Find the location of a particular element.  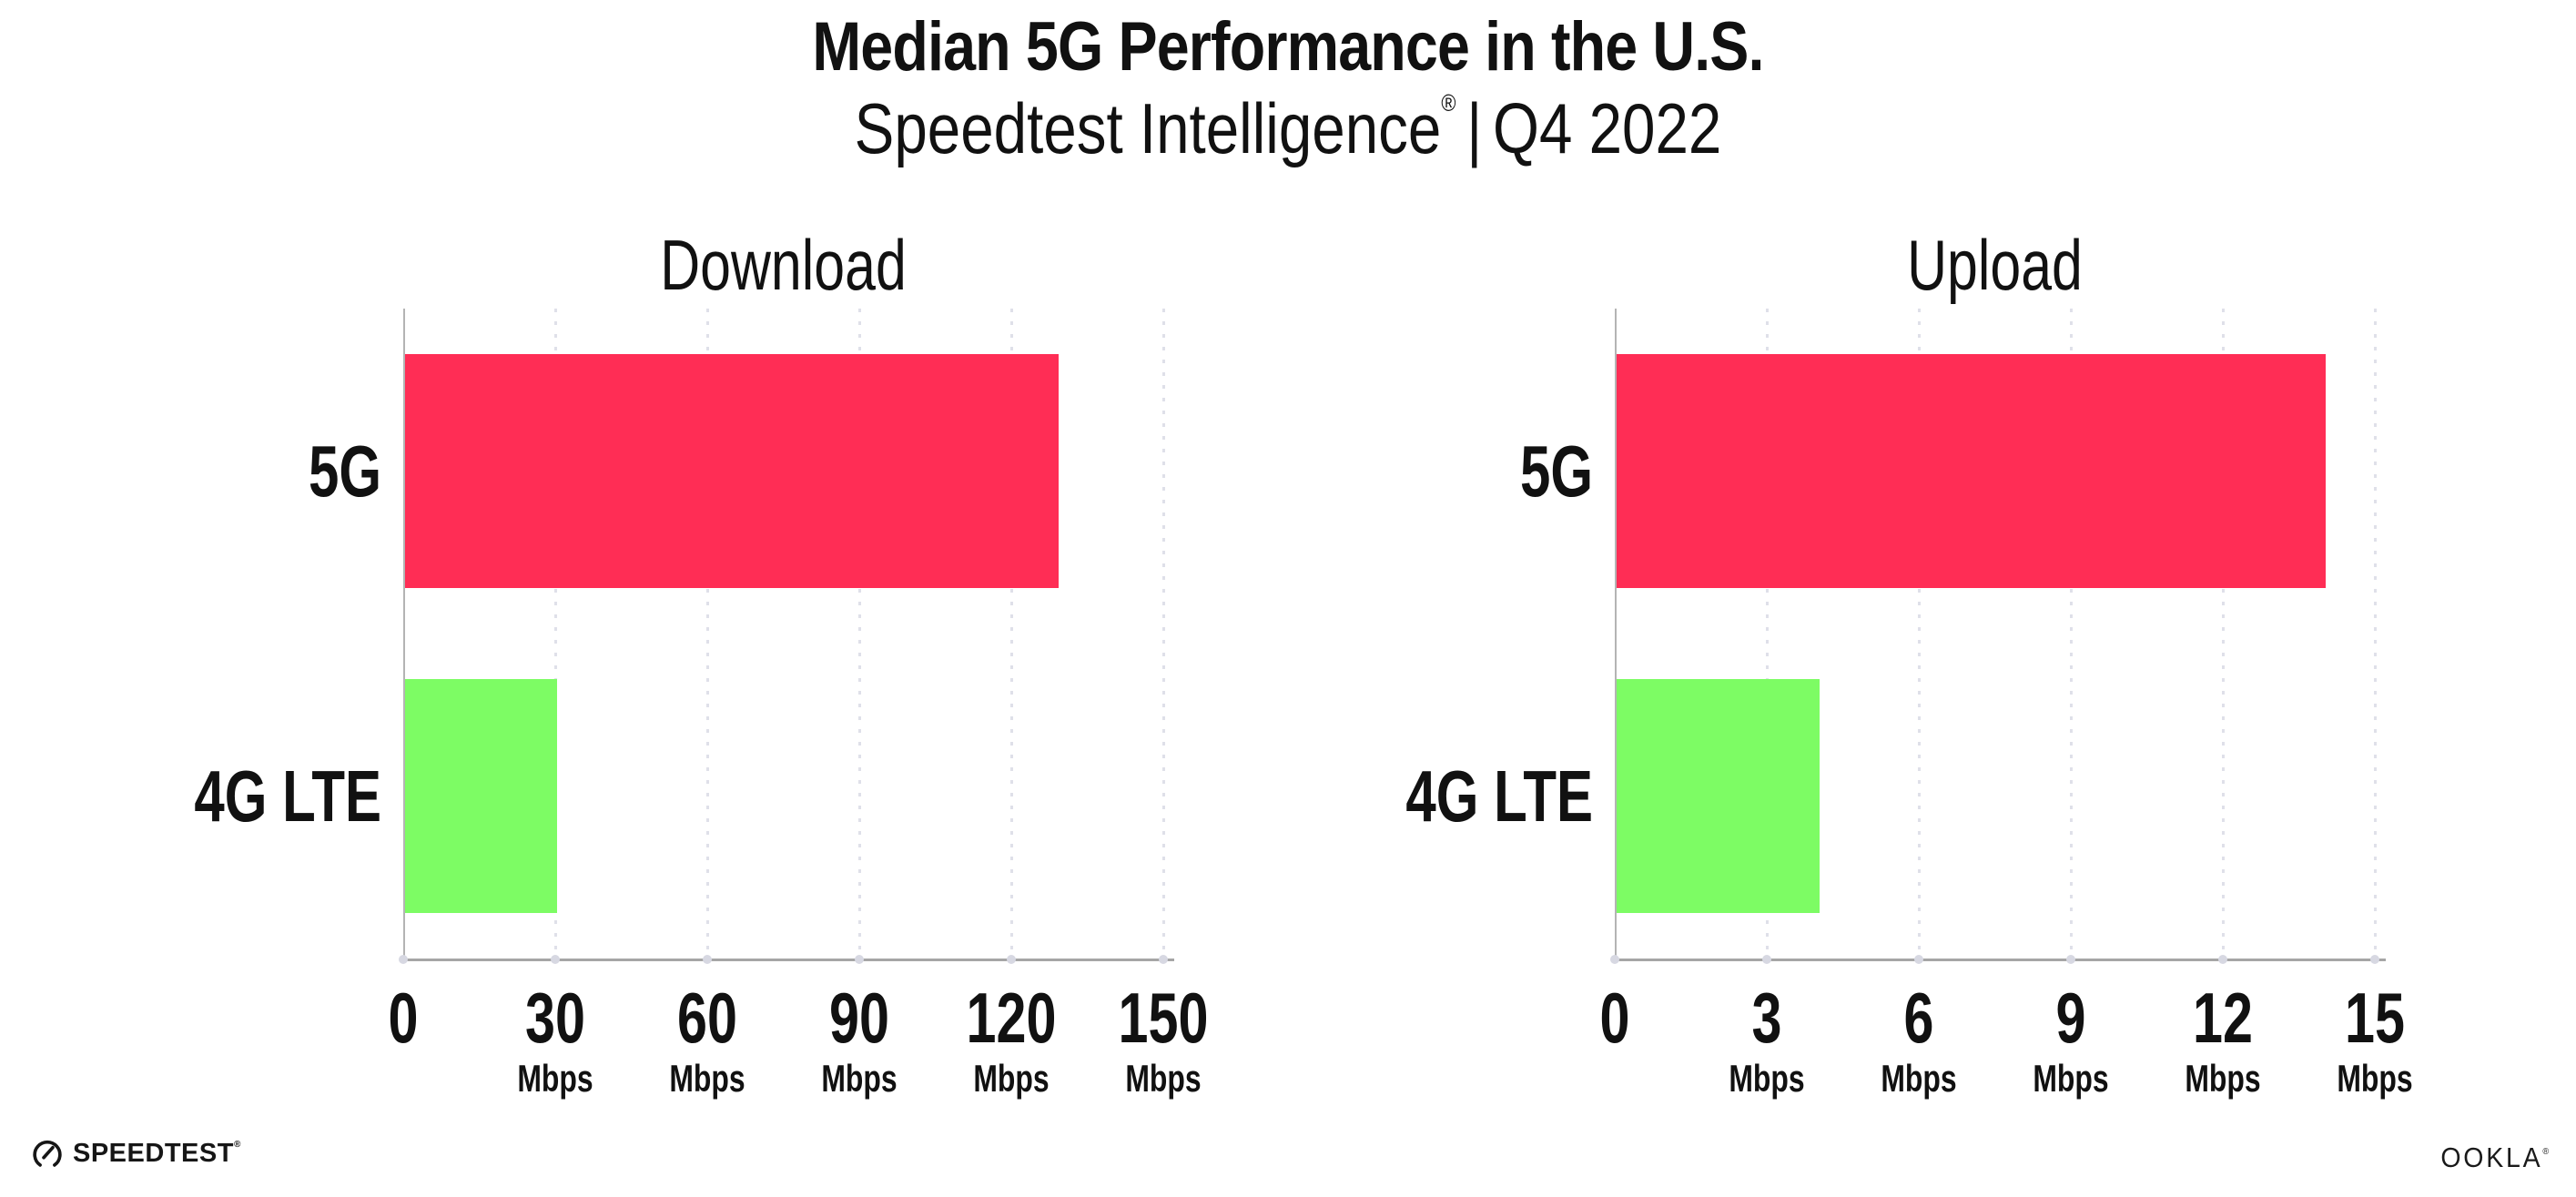

speedtest-logo: SPEEDTEST® is located at coordinates (135, 1153).